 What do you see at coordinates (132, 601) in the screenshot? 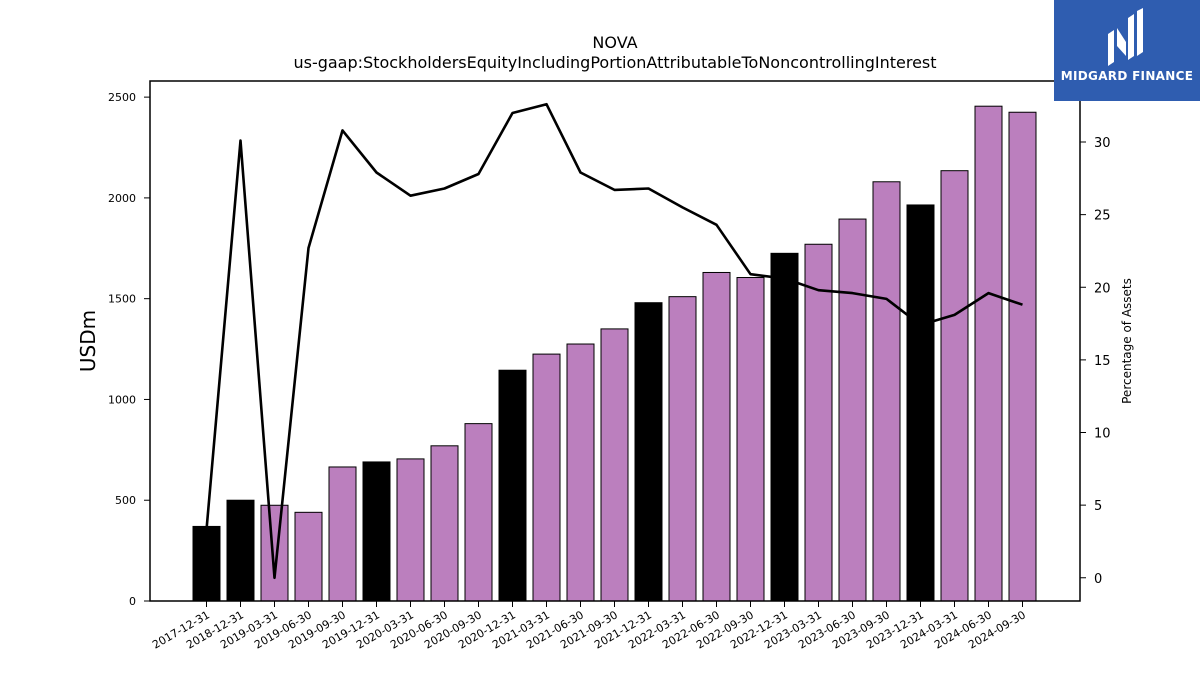
I see `y-tick-label: 0` at bounding box center [132, 601].